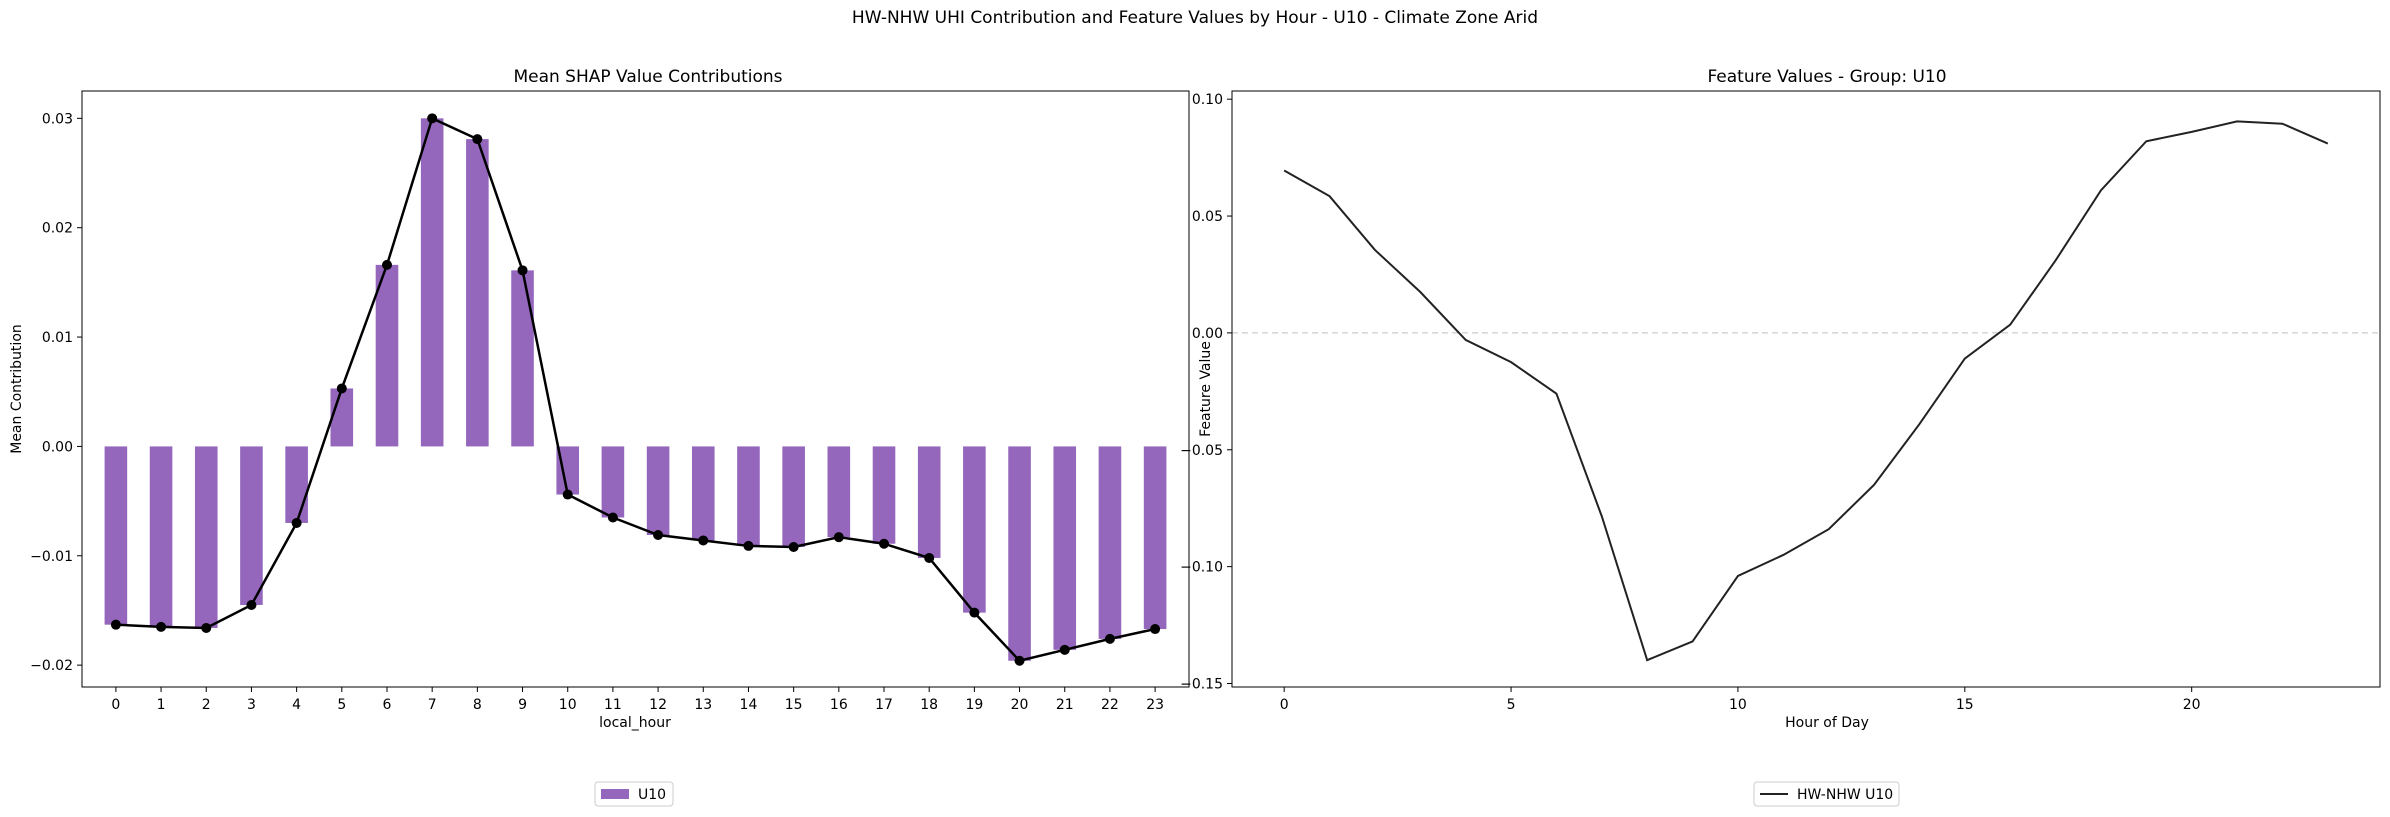 The height and width of the screenshot is (817, 2390). Describe the element at coordinates (1201, 568) in the screenshot. I see `y-tick-label: −0.10` at that location.